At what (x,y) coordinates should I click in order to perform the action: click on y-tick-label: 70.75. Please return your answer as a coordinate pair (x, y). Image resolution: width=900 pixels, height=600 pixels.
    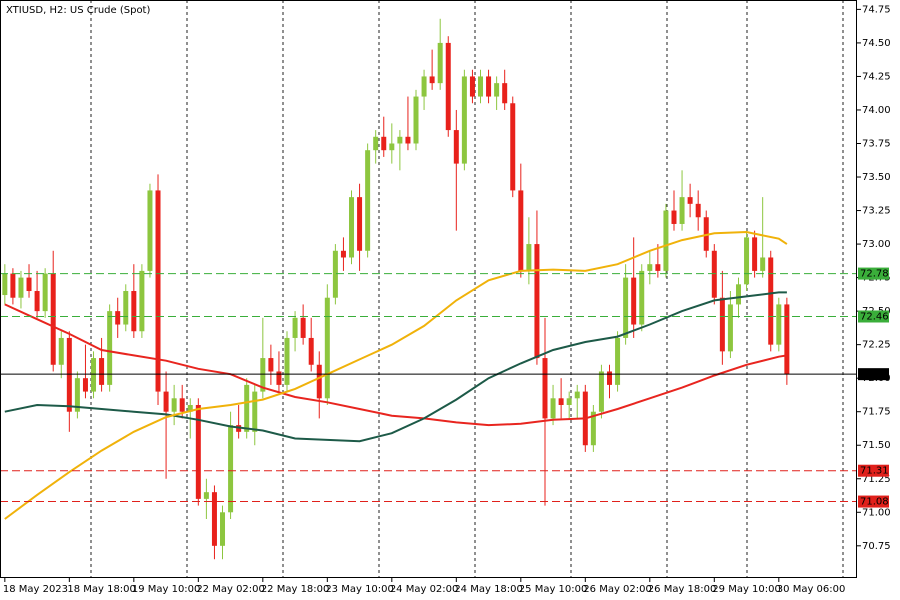
    Looking at the image, I should click on (876, 546).